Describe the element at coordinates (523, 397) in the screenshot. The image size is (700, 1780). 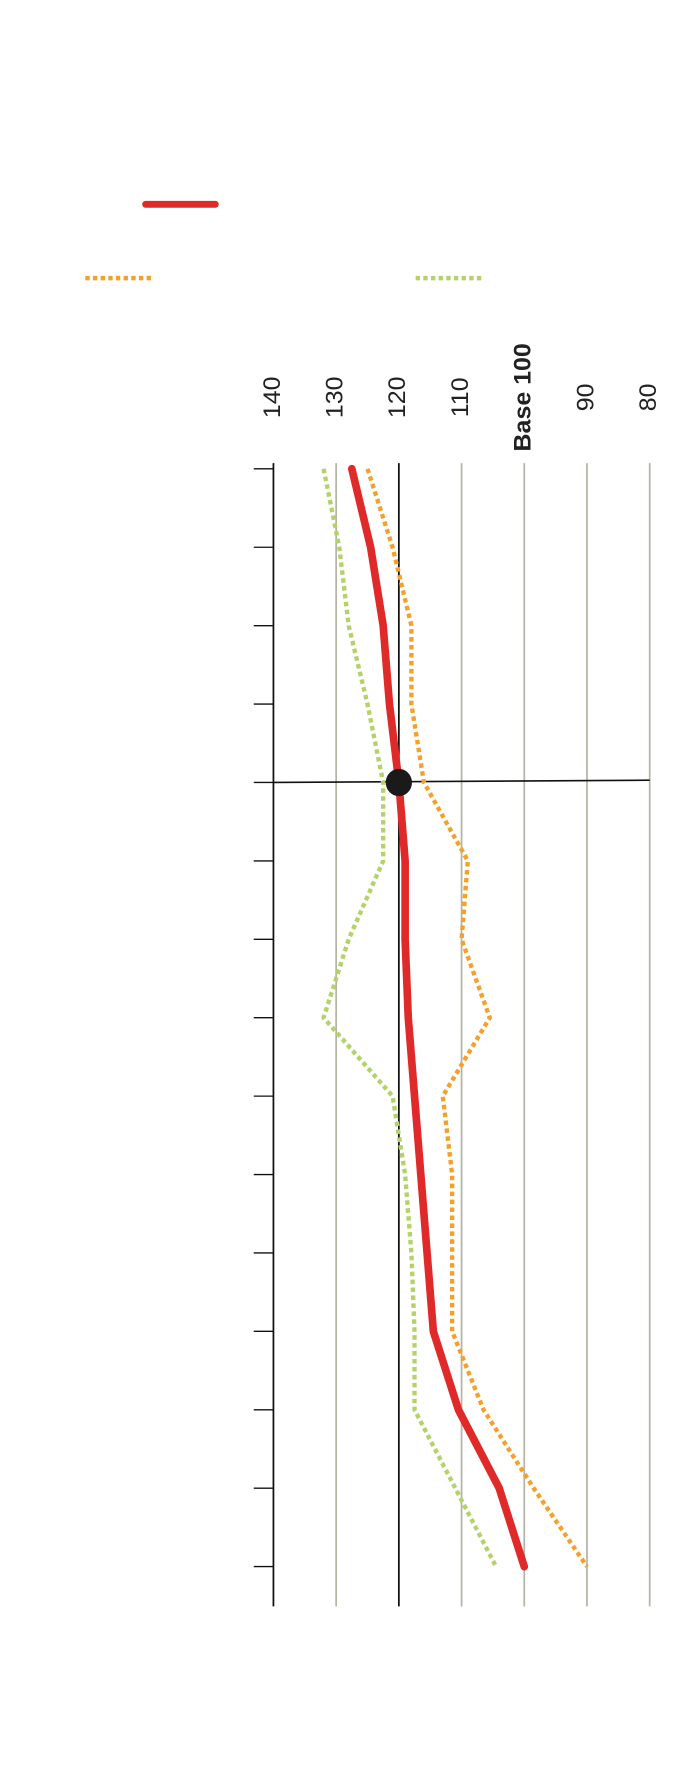
I see `x-tick-label: Base 100` at that location.